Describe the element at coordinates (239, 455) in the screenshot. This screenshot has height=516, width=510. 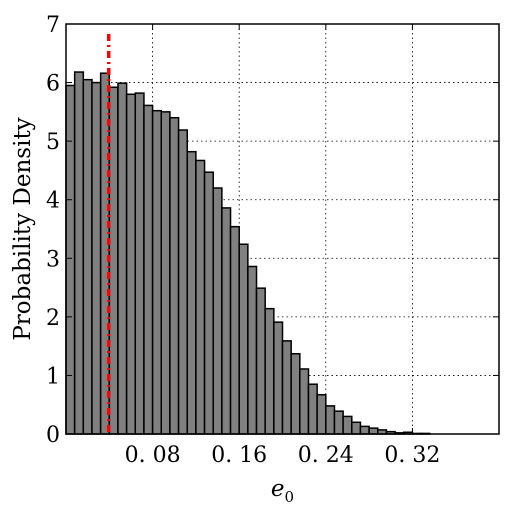
I see `x-tick-label-1: 0. 16` at that location.